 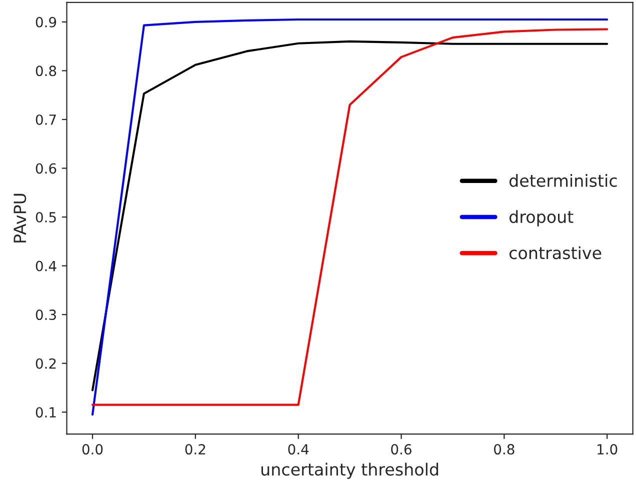 What do you see at coordinates (195, 449) in the screenshot?
I see `x-tick-label: 0.2` at bounding box center [195, 449].